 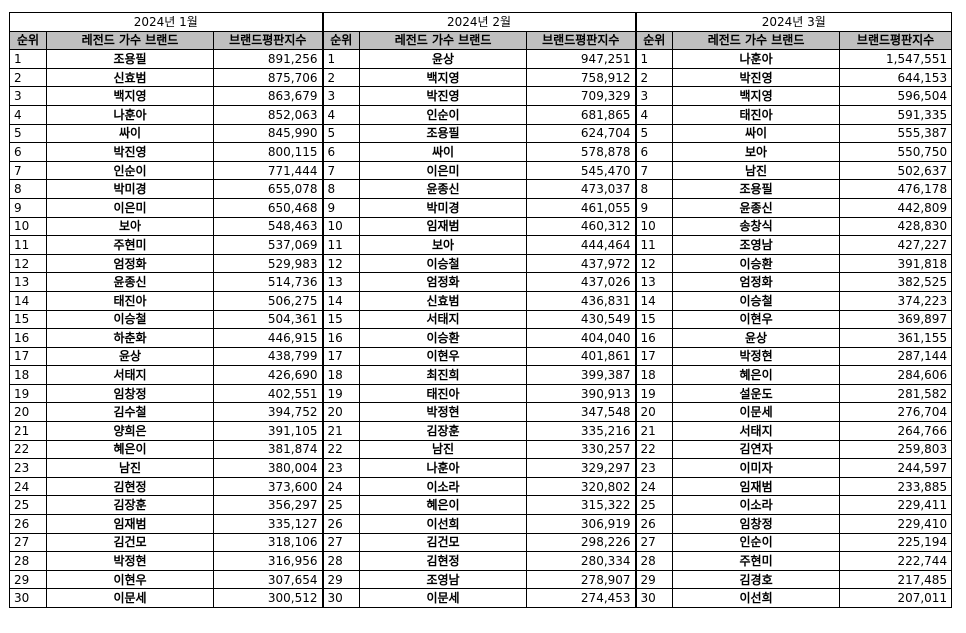 What do you see at coordinates (896, 486) in the screenshot?
I see `reputation-index-cell: 233,885` at bounding box center [896, 486].